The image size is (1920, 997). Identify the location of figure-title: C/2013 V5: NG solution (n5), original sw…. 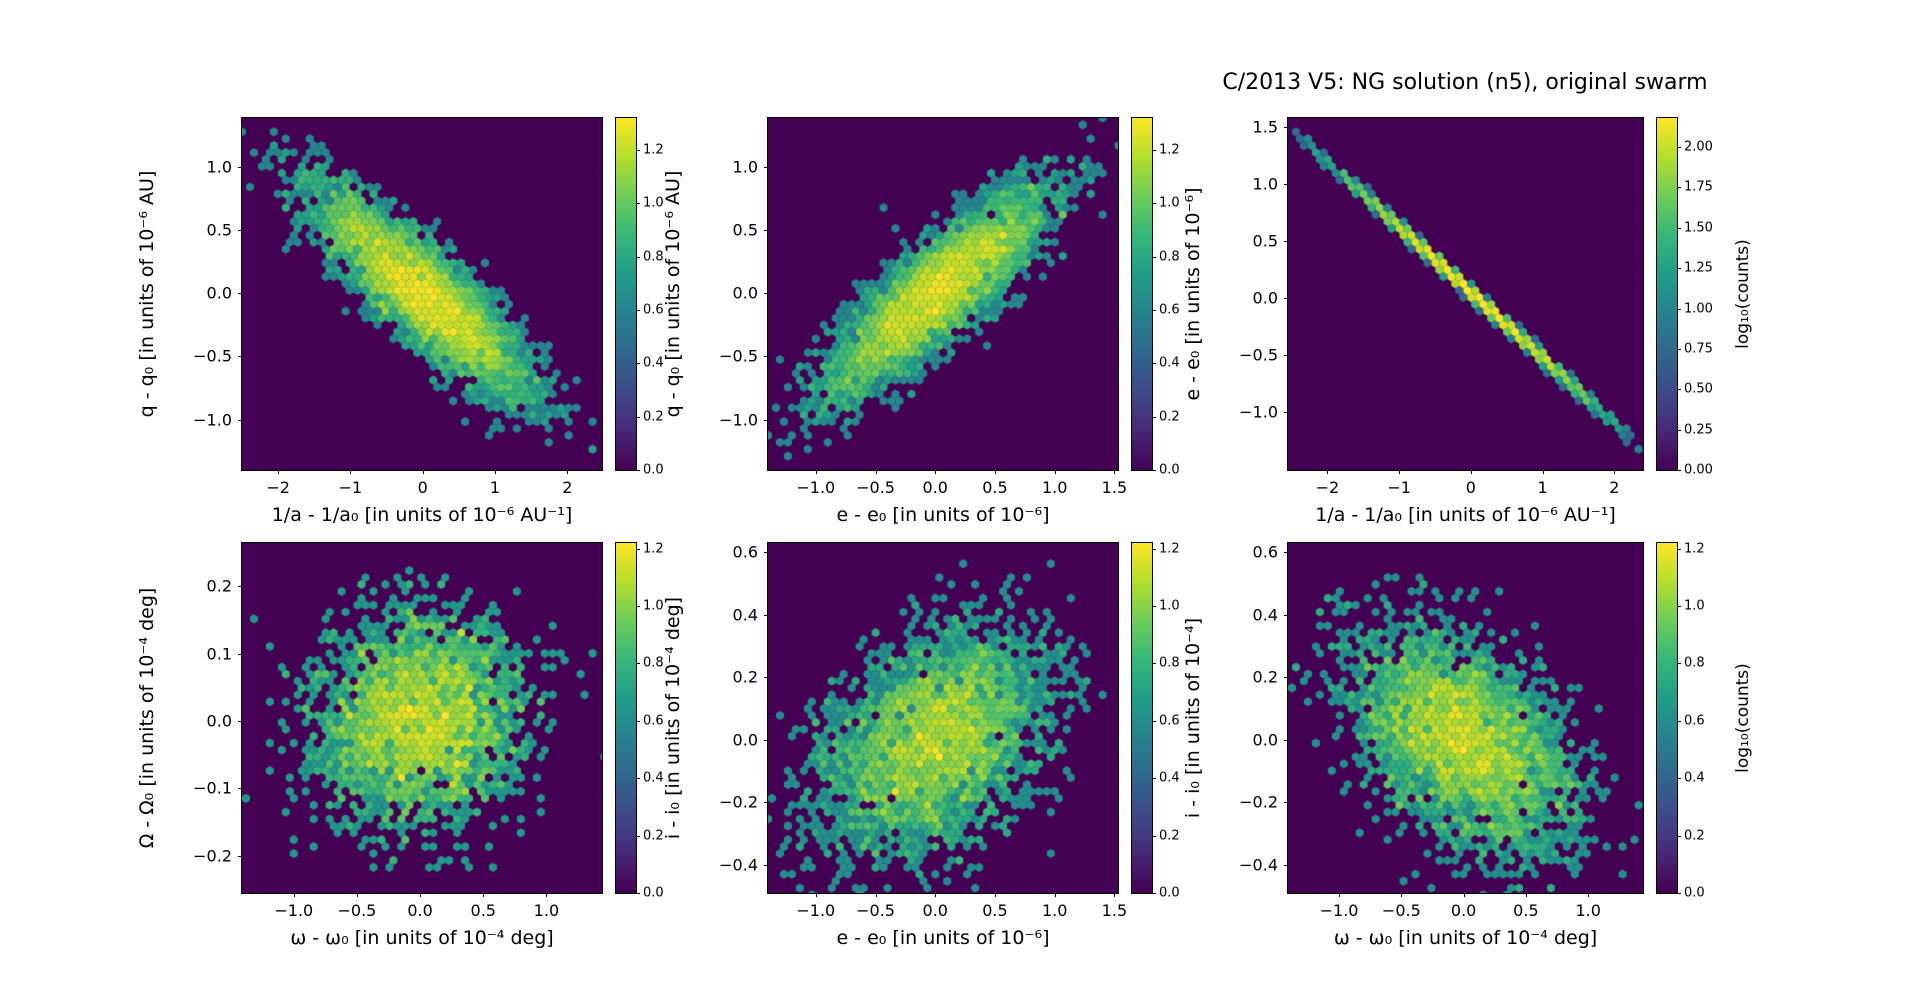
(1465, 82).